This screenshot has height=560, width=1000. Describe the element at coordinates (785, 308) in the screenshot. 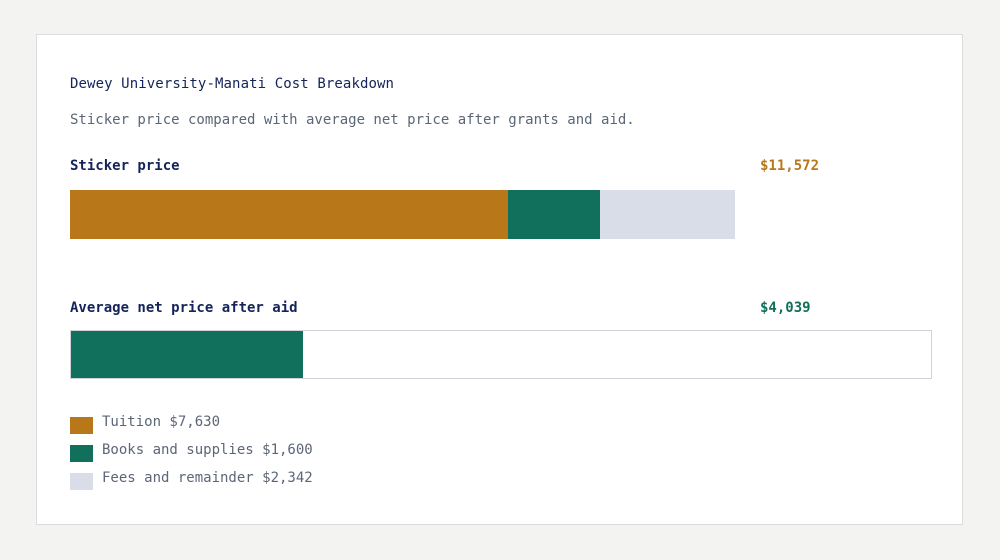

I see `row-value-net-price: $4,039` at that location.